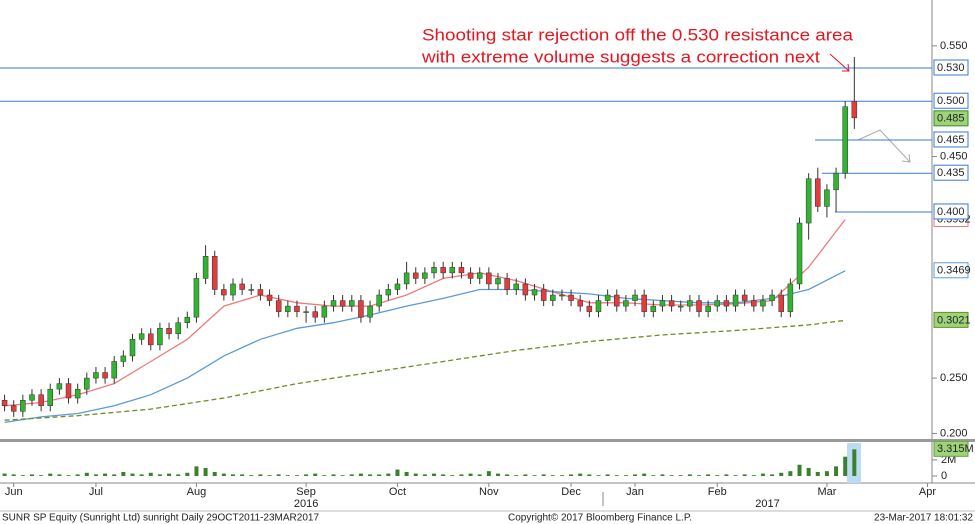 The image size is (975, 524). I want to click on year-label: 2016, so click(306, 504).